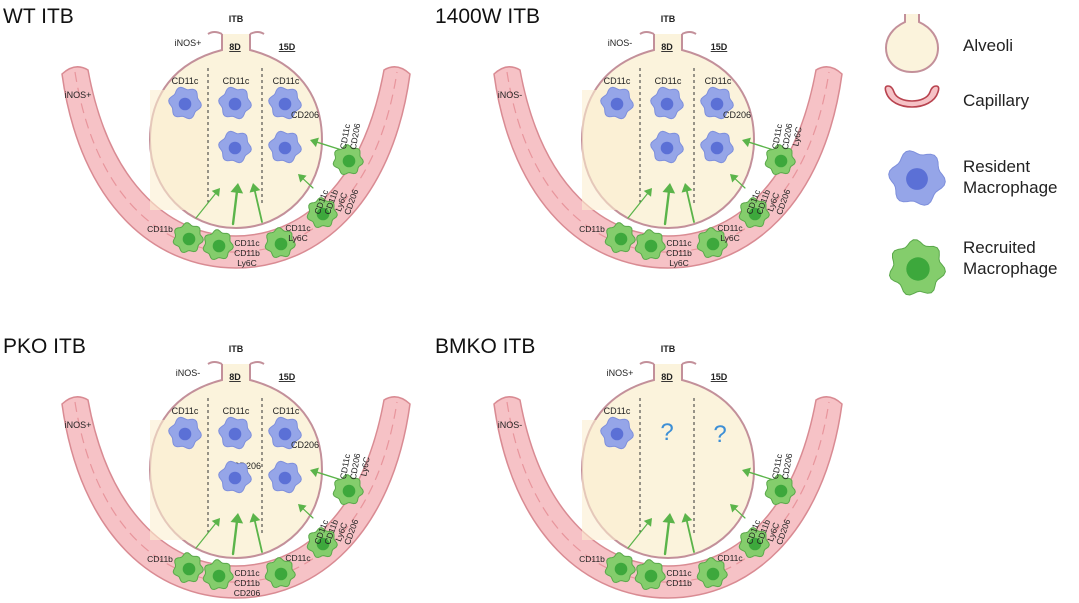 The image size is (1079, 603). Describe the element at coordinates (667, 377) in the screenshot. I see `day-8-label: 8D` at that location.